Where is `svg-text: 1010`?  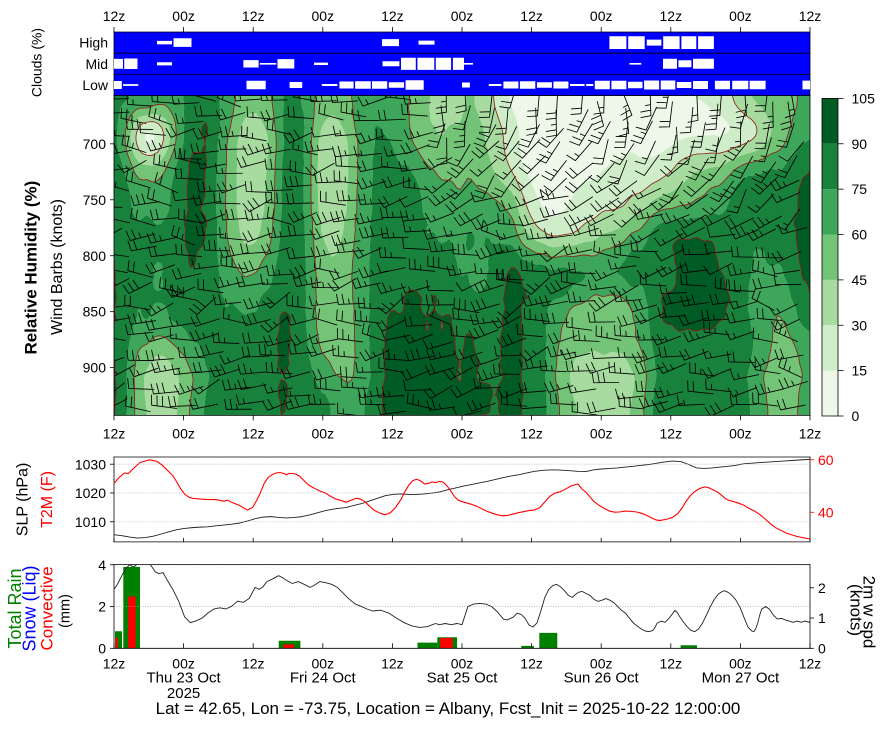 svg-text: 1010 is located at coordinates (90, 522).